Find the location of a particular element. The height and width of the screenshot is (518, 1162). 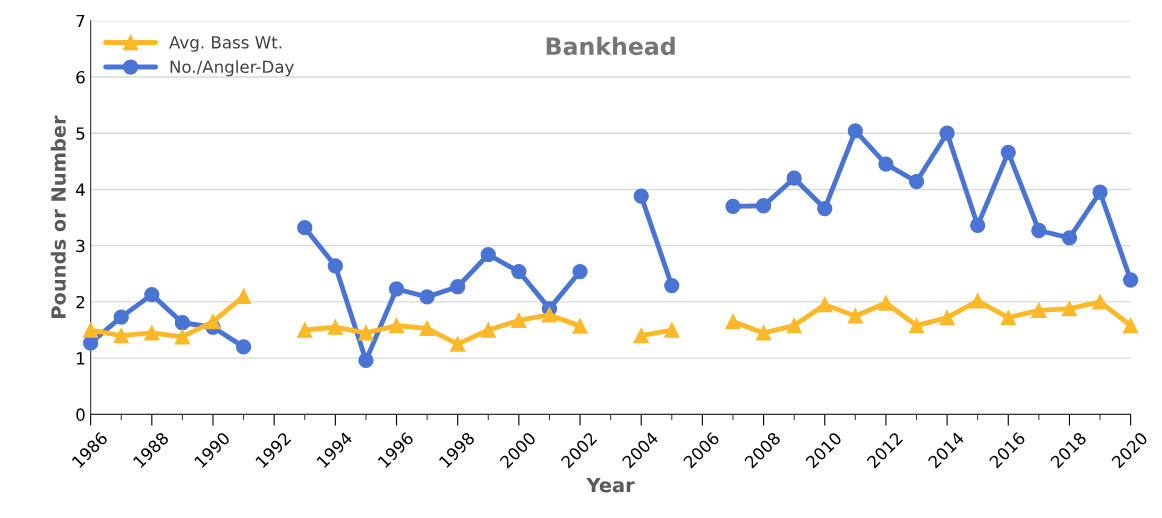

y-axis-title: Pounds or Number is located at coordinates (58, 216).